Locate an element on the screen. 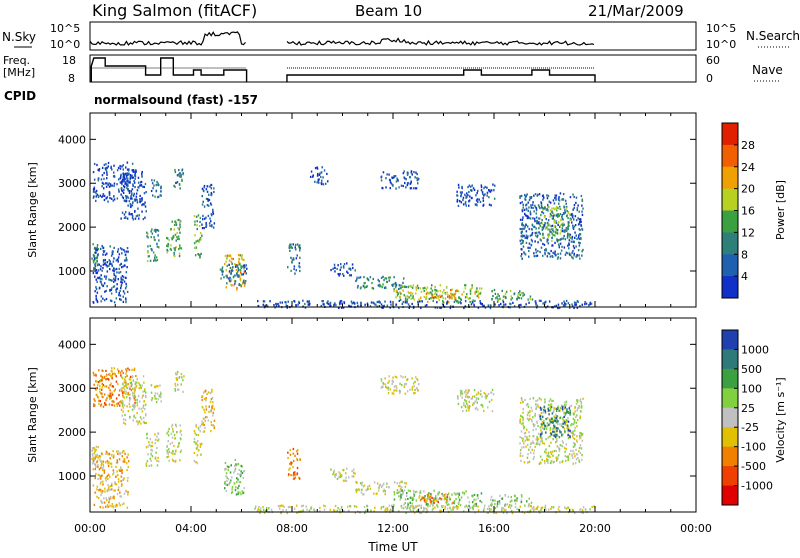  nsky-tick-low: 10^0 is located at coordinates (65, 44).